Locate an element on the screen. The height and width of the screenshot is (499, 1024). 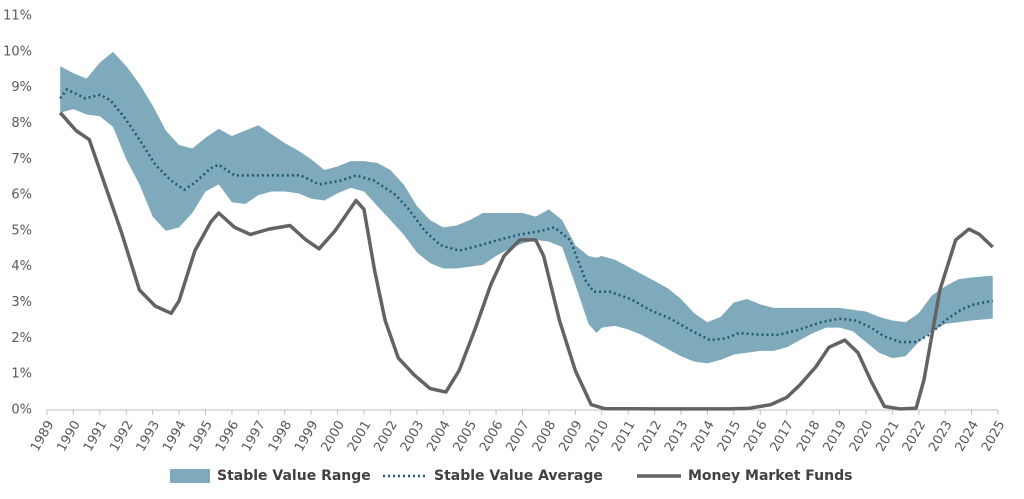
x-tick-label: 2007 is located at coordinates (518, 436).